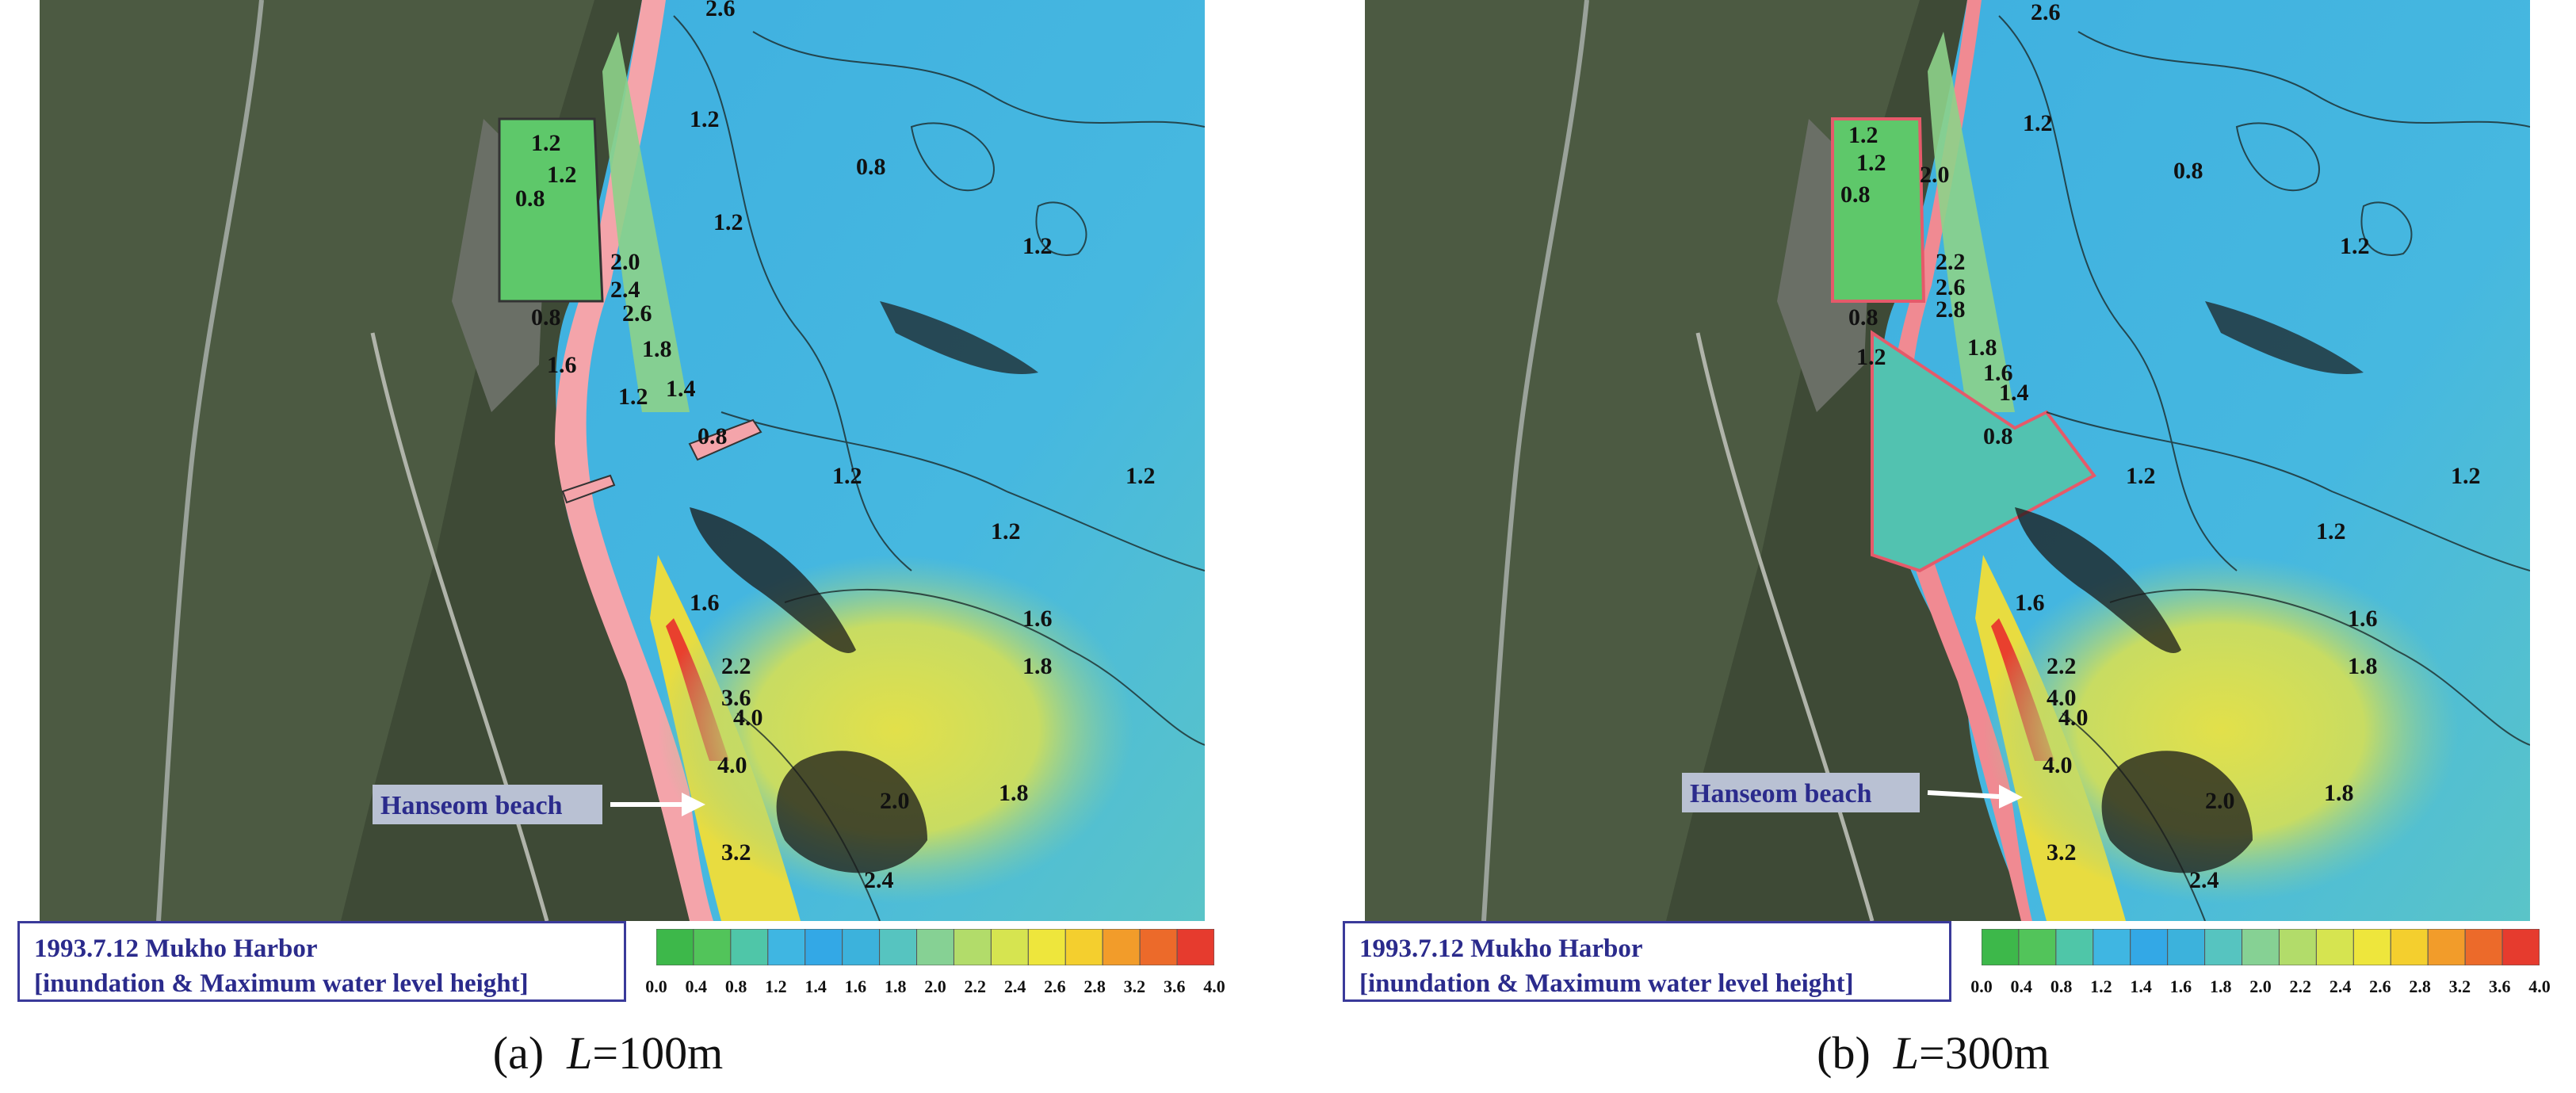 The image size is (2576, 1093). Describe the element at coordinates (1963, 794) in the screenshot. I see `arrow-line` at that location.